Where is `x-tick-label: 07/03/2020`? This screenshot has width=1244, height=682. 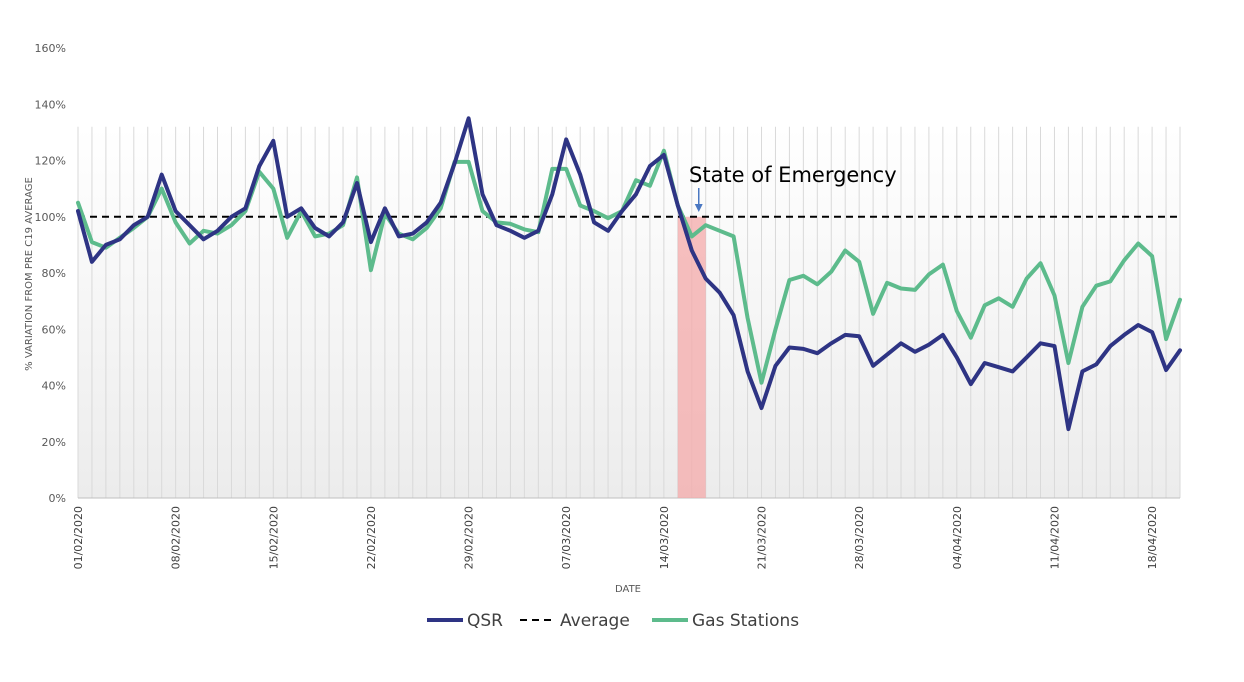 x-tick-label: 07/03/2020 is located at coordinates (566, 537).